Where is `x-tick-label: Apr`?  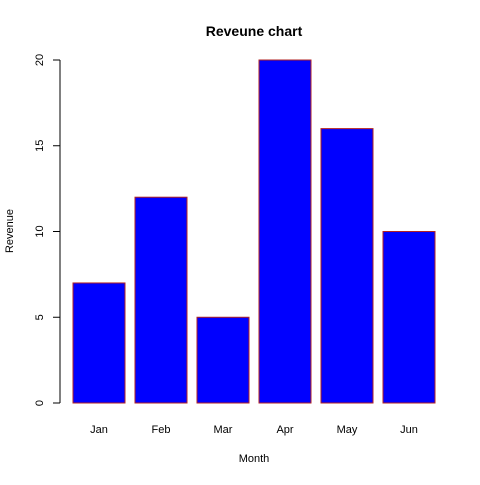 x-tick-label: Apr is located at coordinates (284, 430).